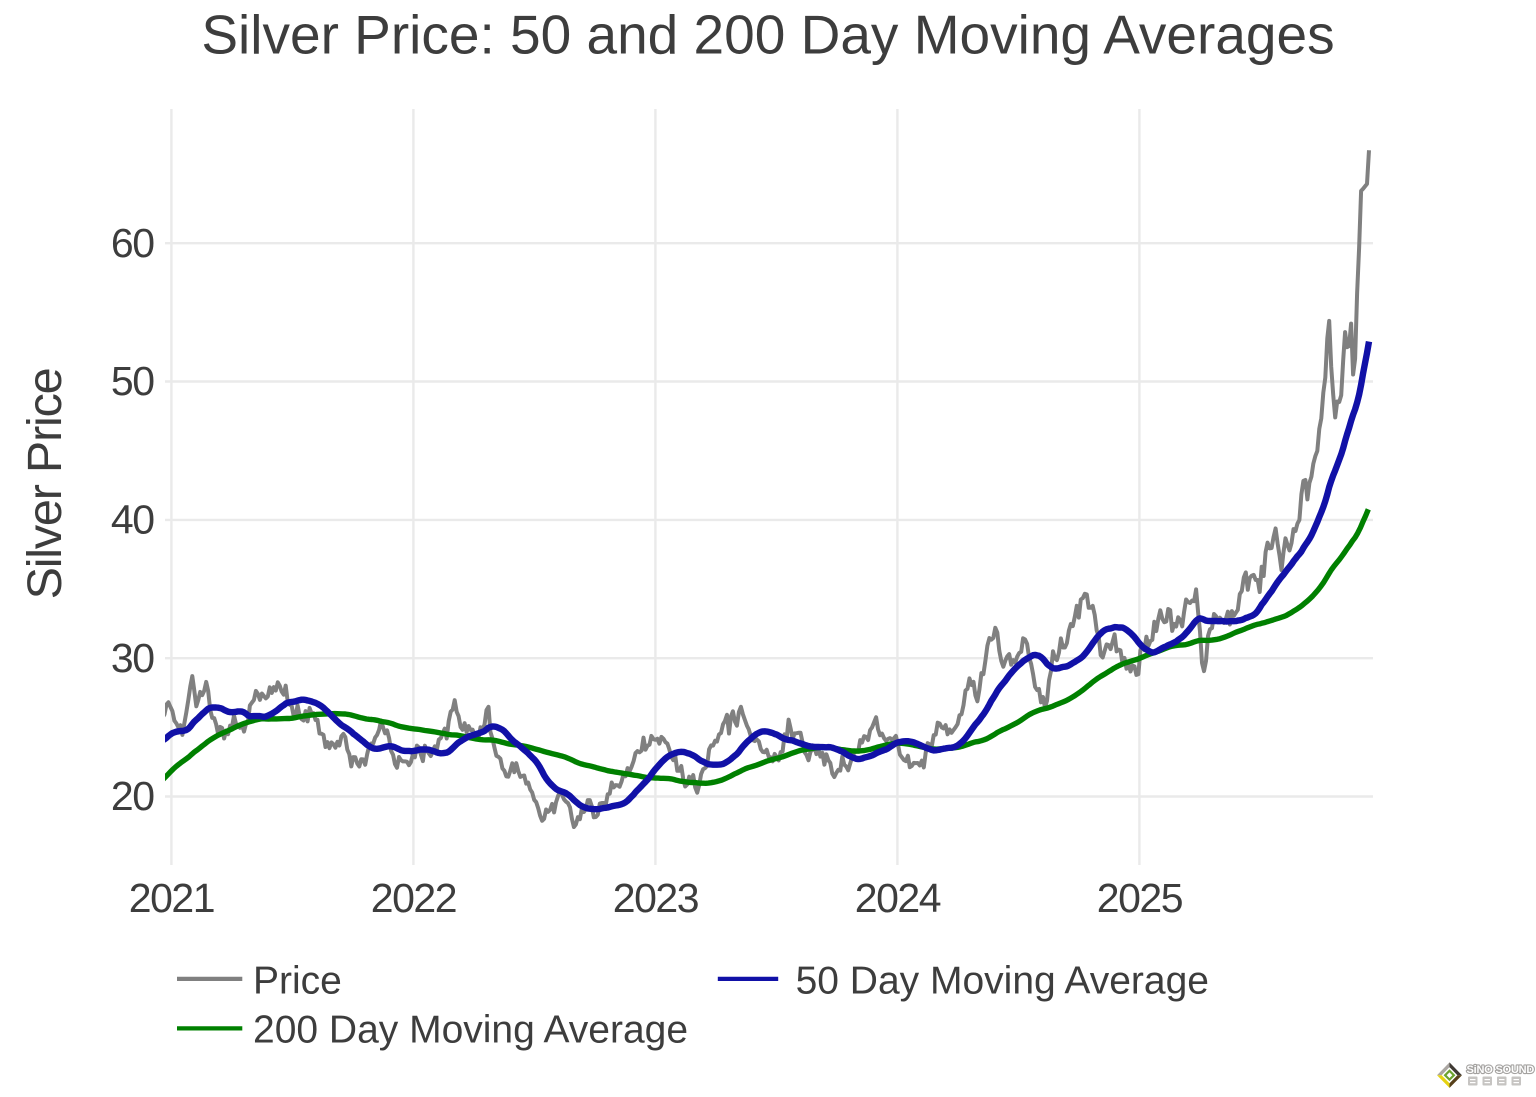 This screenshot has height=1097, width=1536. I want to click on svg-text: 2022, so click(413, 898).